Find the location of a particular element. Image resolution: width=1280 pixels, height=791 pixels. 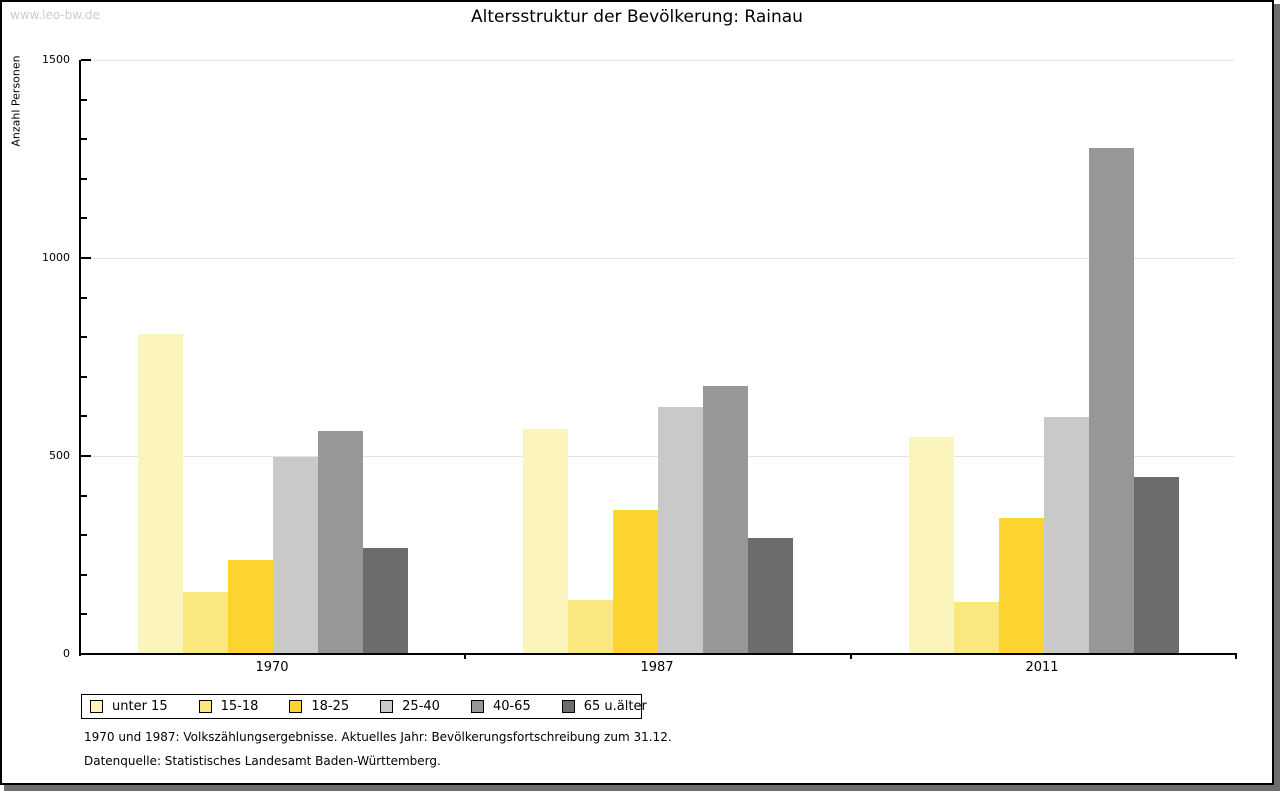

y-axis-line is located at coordinates (80, 358).